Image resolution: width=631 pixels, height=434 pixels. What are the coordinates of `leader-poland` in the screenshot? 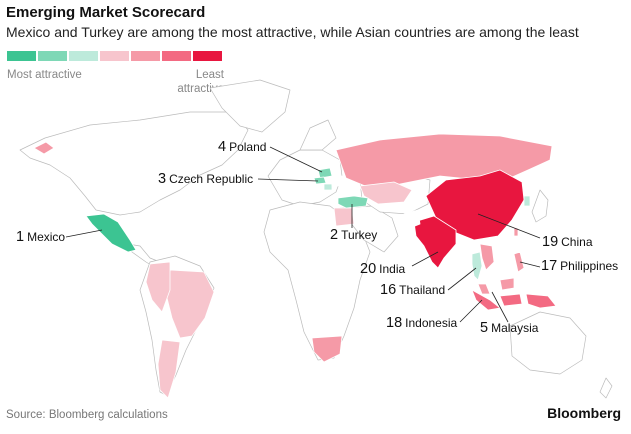 It's located at (296, 159).